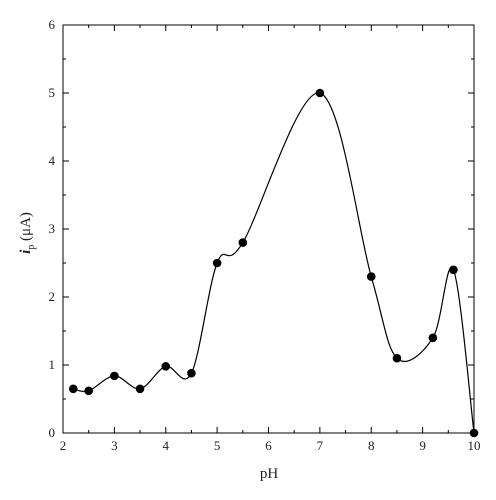 The height and width of the screenshot is (500, 496). What do you see at coordinates (166, 445) in the screenshot?
I see `x-tick-label: 4` at bounding box center [166, 445].